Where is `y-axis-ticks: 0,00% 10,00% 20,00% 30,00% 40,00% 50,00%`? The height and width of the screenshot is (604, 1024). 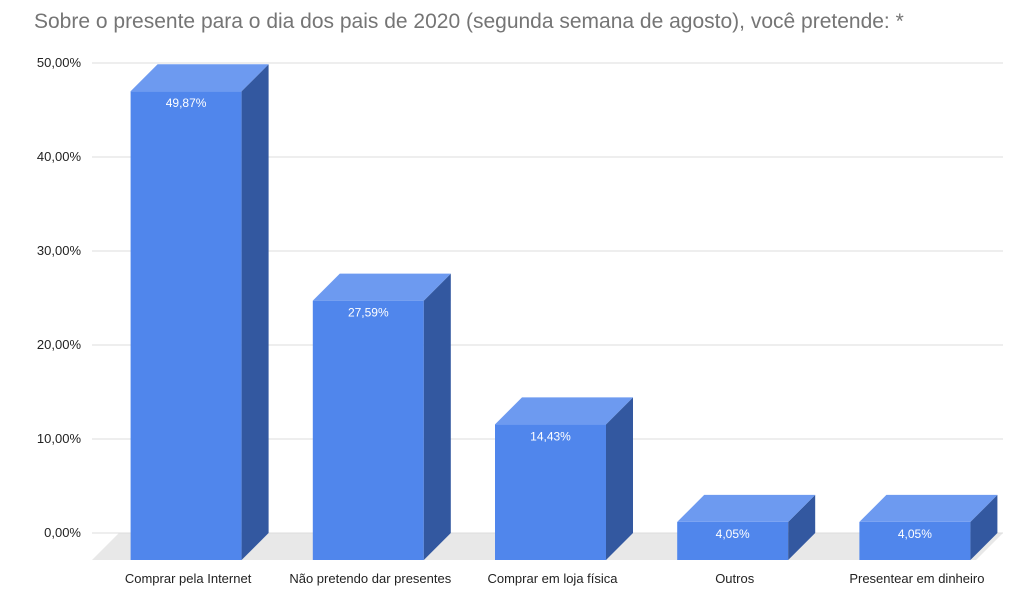
y-axis-ticks: 0,00% 10,00% 20,00% 30,00% 40,00% 50,00% is located at coordinates (59, 297).